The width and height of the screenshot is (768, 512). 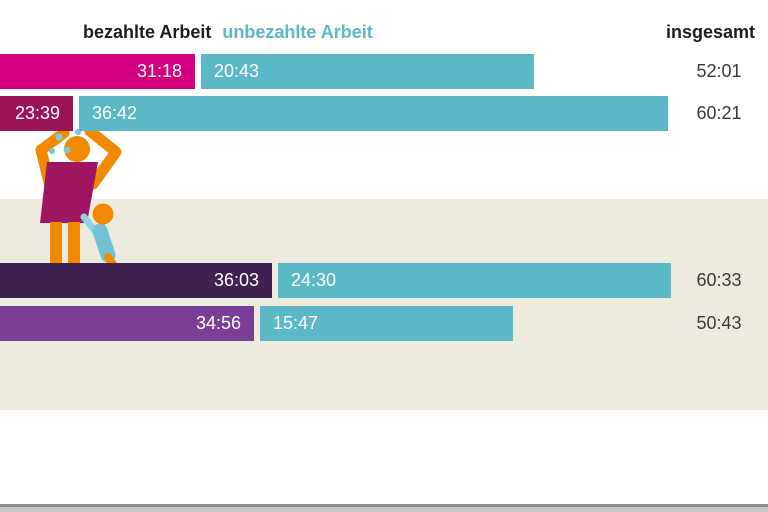 What do you see at coordinates (159, 71) in the screenshot?
I see `paid-work-value: 31:18` at bounding box center [159, 71].